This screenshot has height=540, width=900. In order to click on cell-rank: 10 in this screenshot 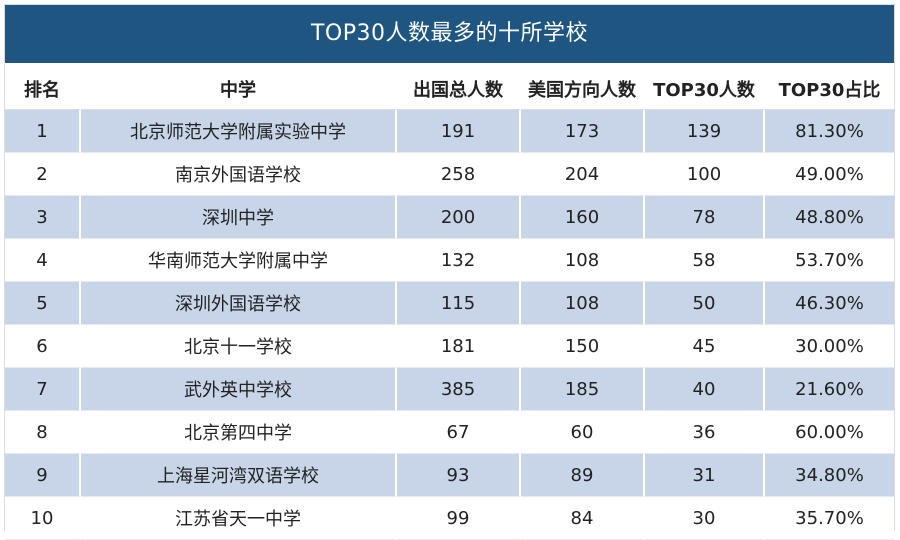, I will do `click(43, 518)`.